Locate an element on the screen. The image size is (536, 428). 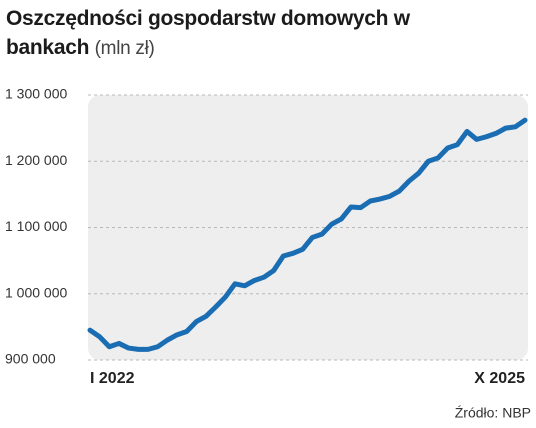
x-tick-label: I 2022 is located at coordinates (112, 378).